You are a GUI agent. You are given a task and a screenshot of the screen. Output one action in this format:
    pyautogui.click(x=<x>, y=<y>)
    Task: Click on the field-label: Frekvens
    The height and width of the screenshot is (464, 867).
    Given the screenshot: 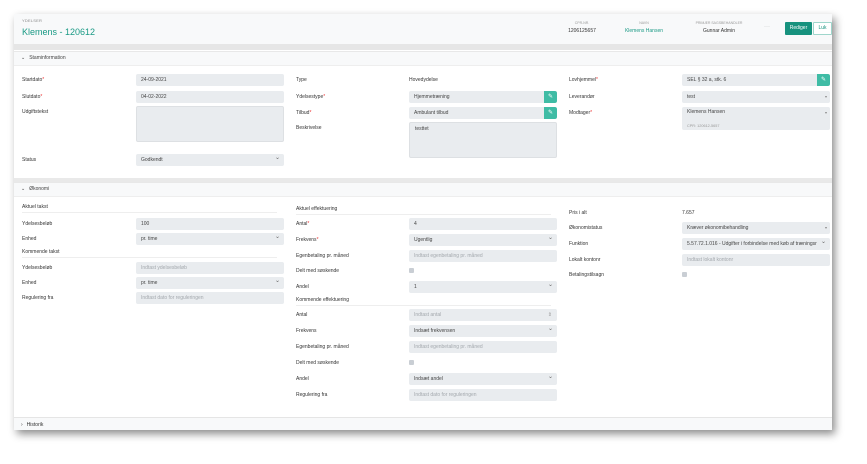 What is the action you would take?
    pyautogui.click(x=306, y=331)
    